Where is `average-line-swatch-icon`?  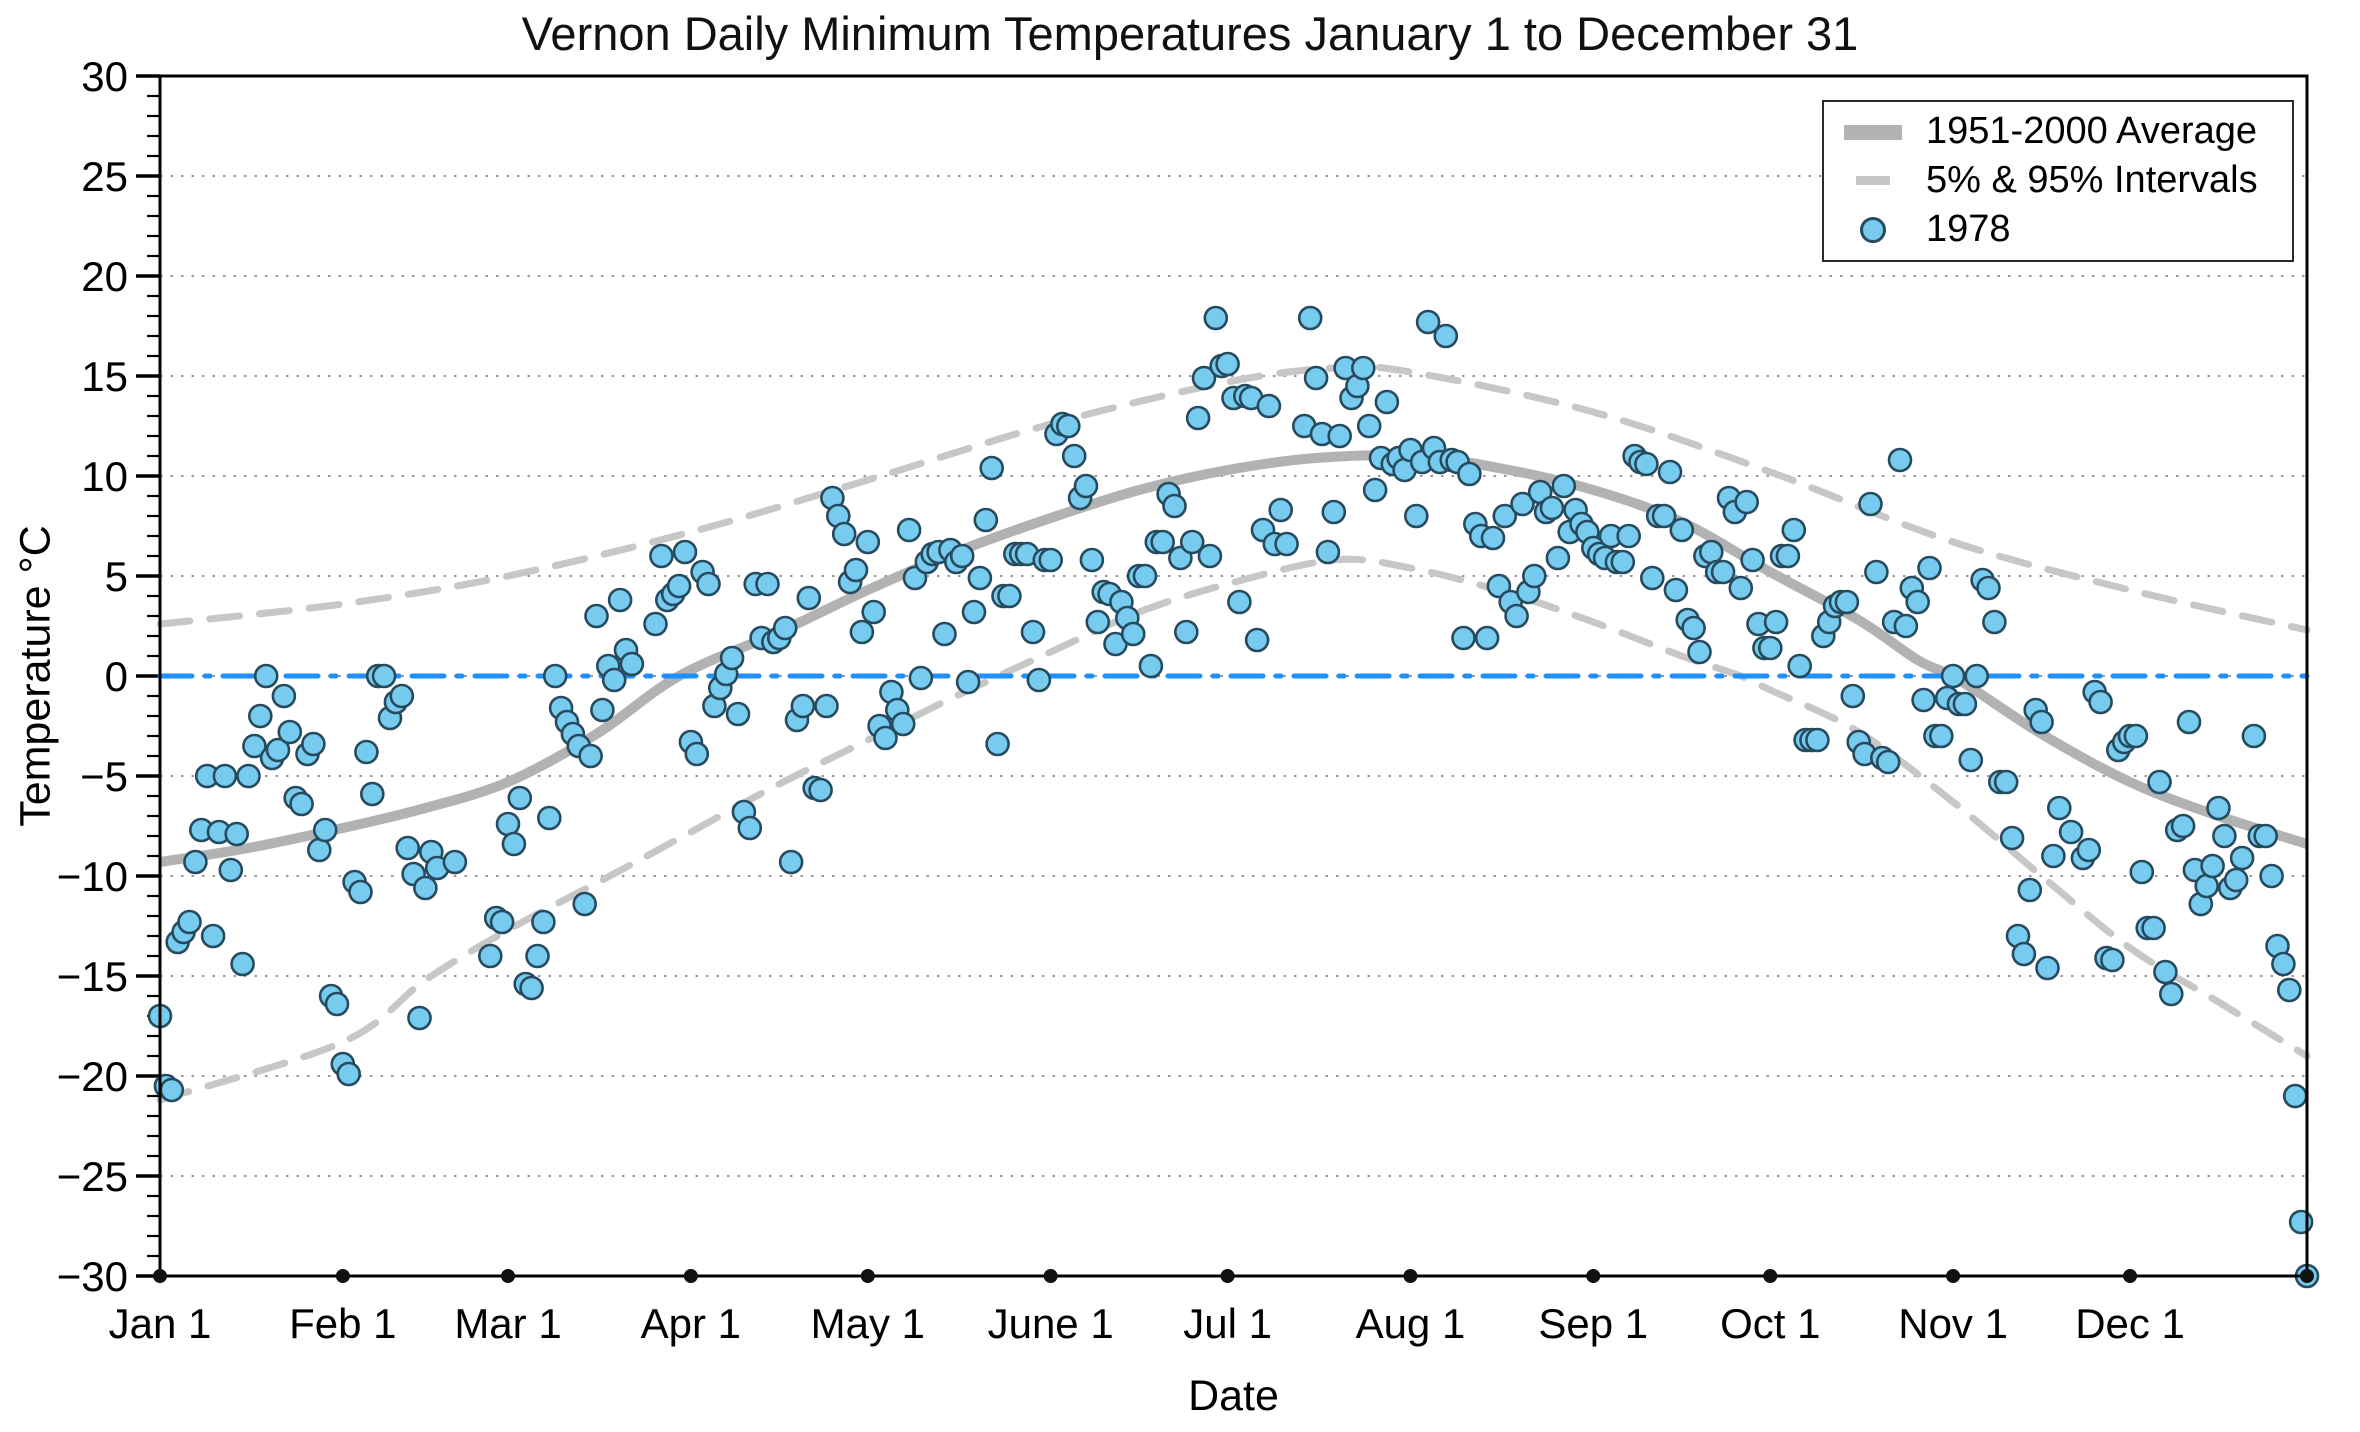
average-line-swatch-icon is located at coordinates (1873, 132).